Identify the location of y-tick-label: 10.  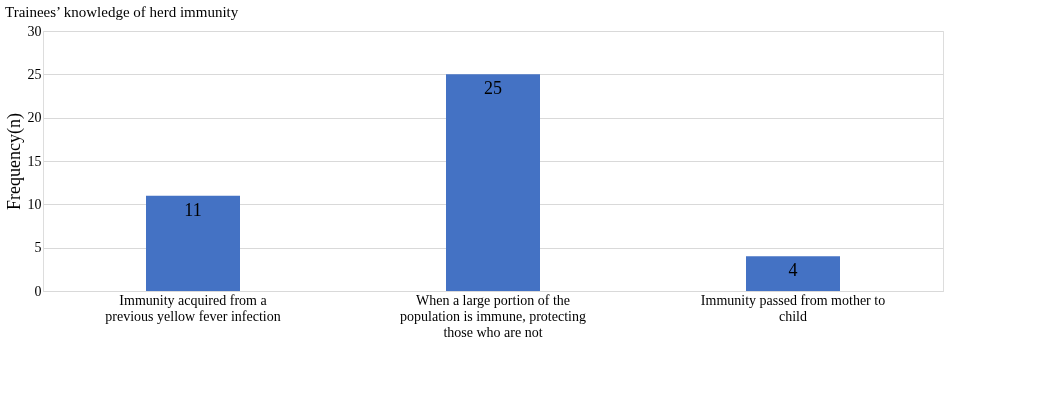
(34, 204).